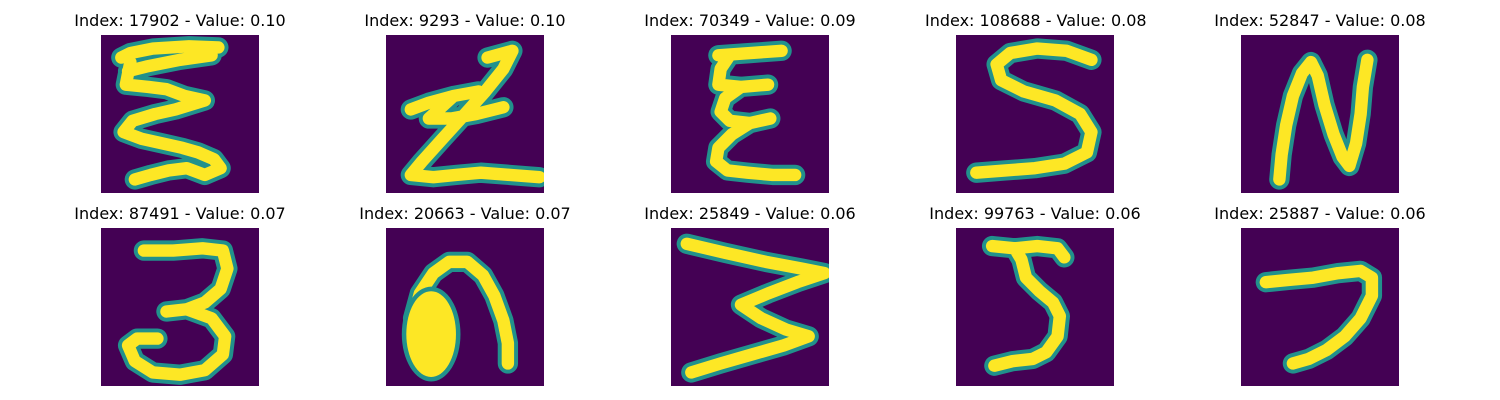 Image resolution: width=1500 pixels, height=400 pixels. Describe the element at coordinates (465, 213) in the screenshot. I see `panel-title: Index: 20663 - Value: 0.07` at that location.